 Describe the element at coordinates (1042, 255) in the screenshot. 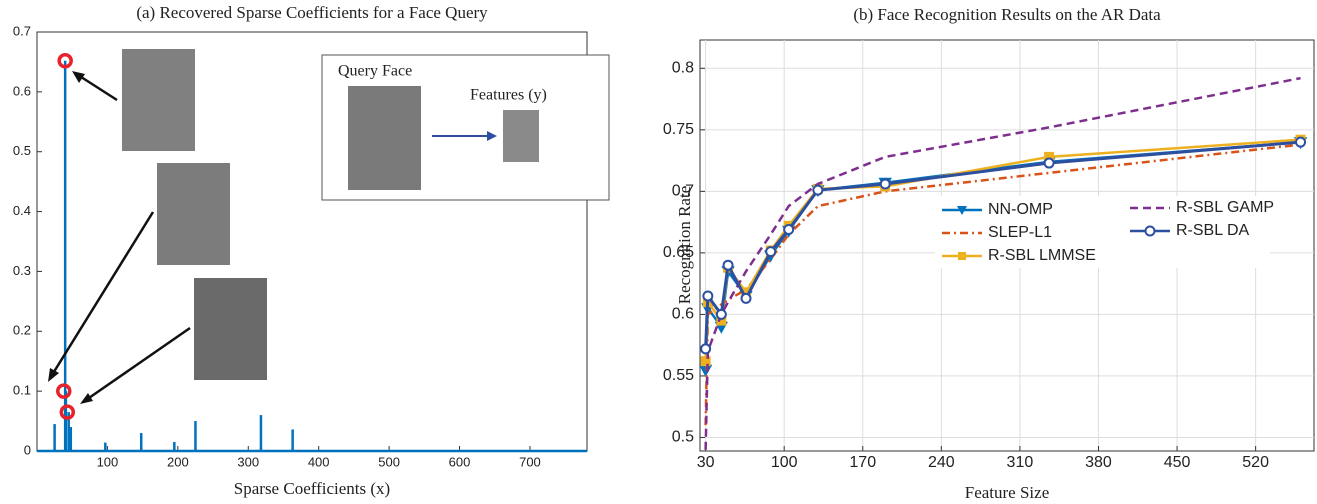

I see `legend-label: R-SBL LMMSE` at that location.